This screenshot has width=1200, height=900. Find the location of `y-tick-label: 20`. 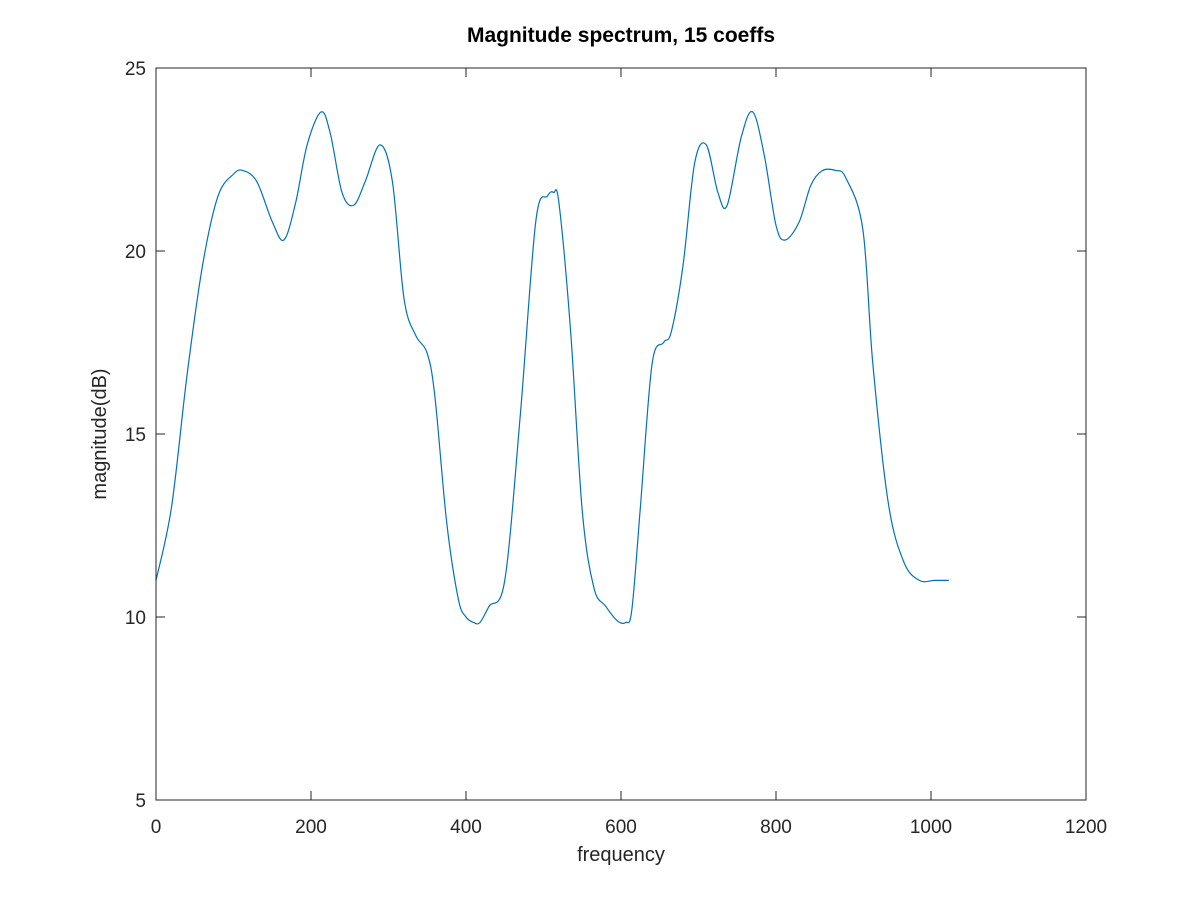

y-tick-label: 20 is located at coordinates (135, 252).